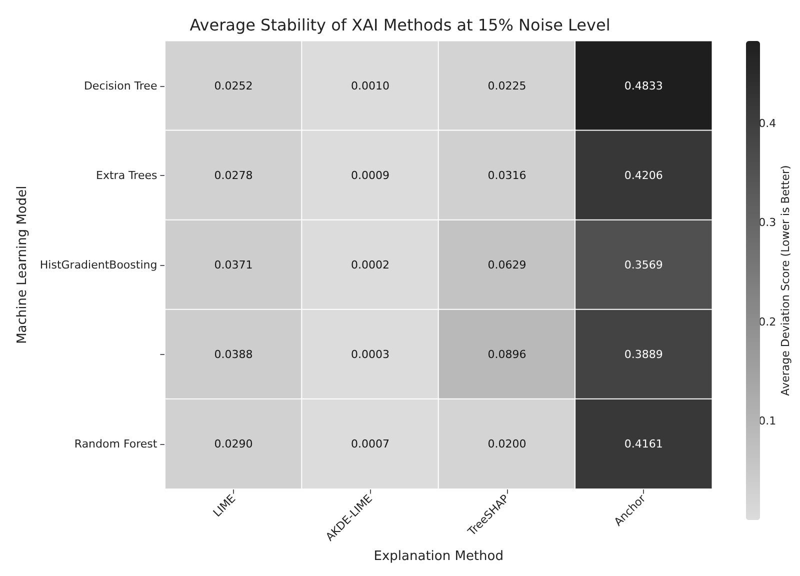 The height and width of the screenshot is (576, 800). I want to click on y-tick-label: Extra Trees, so click(127, 175).